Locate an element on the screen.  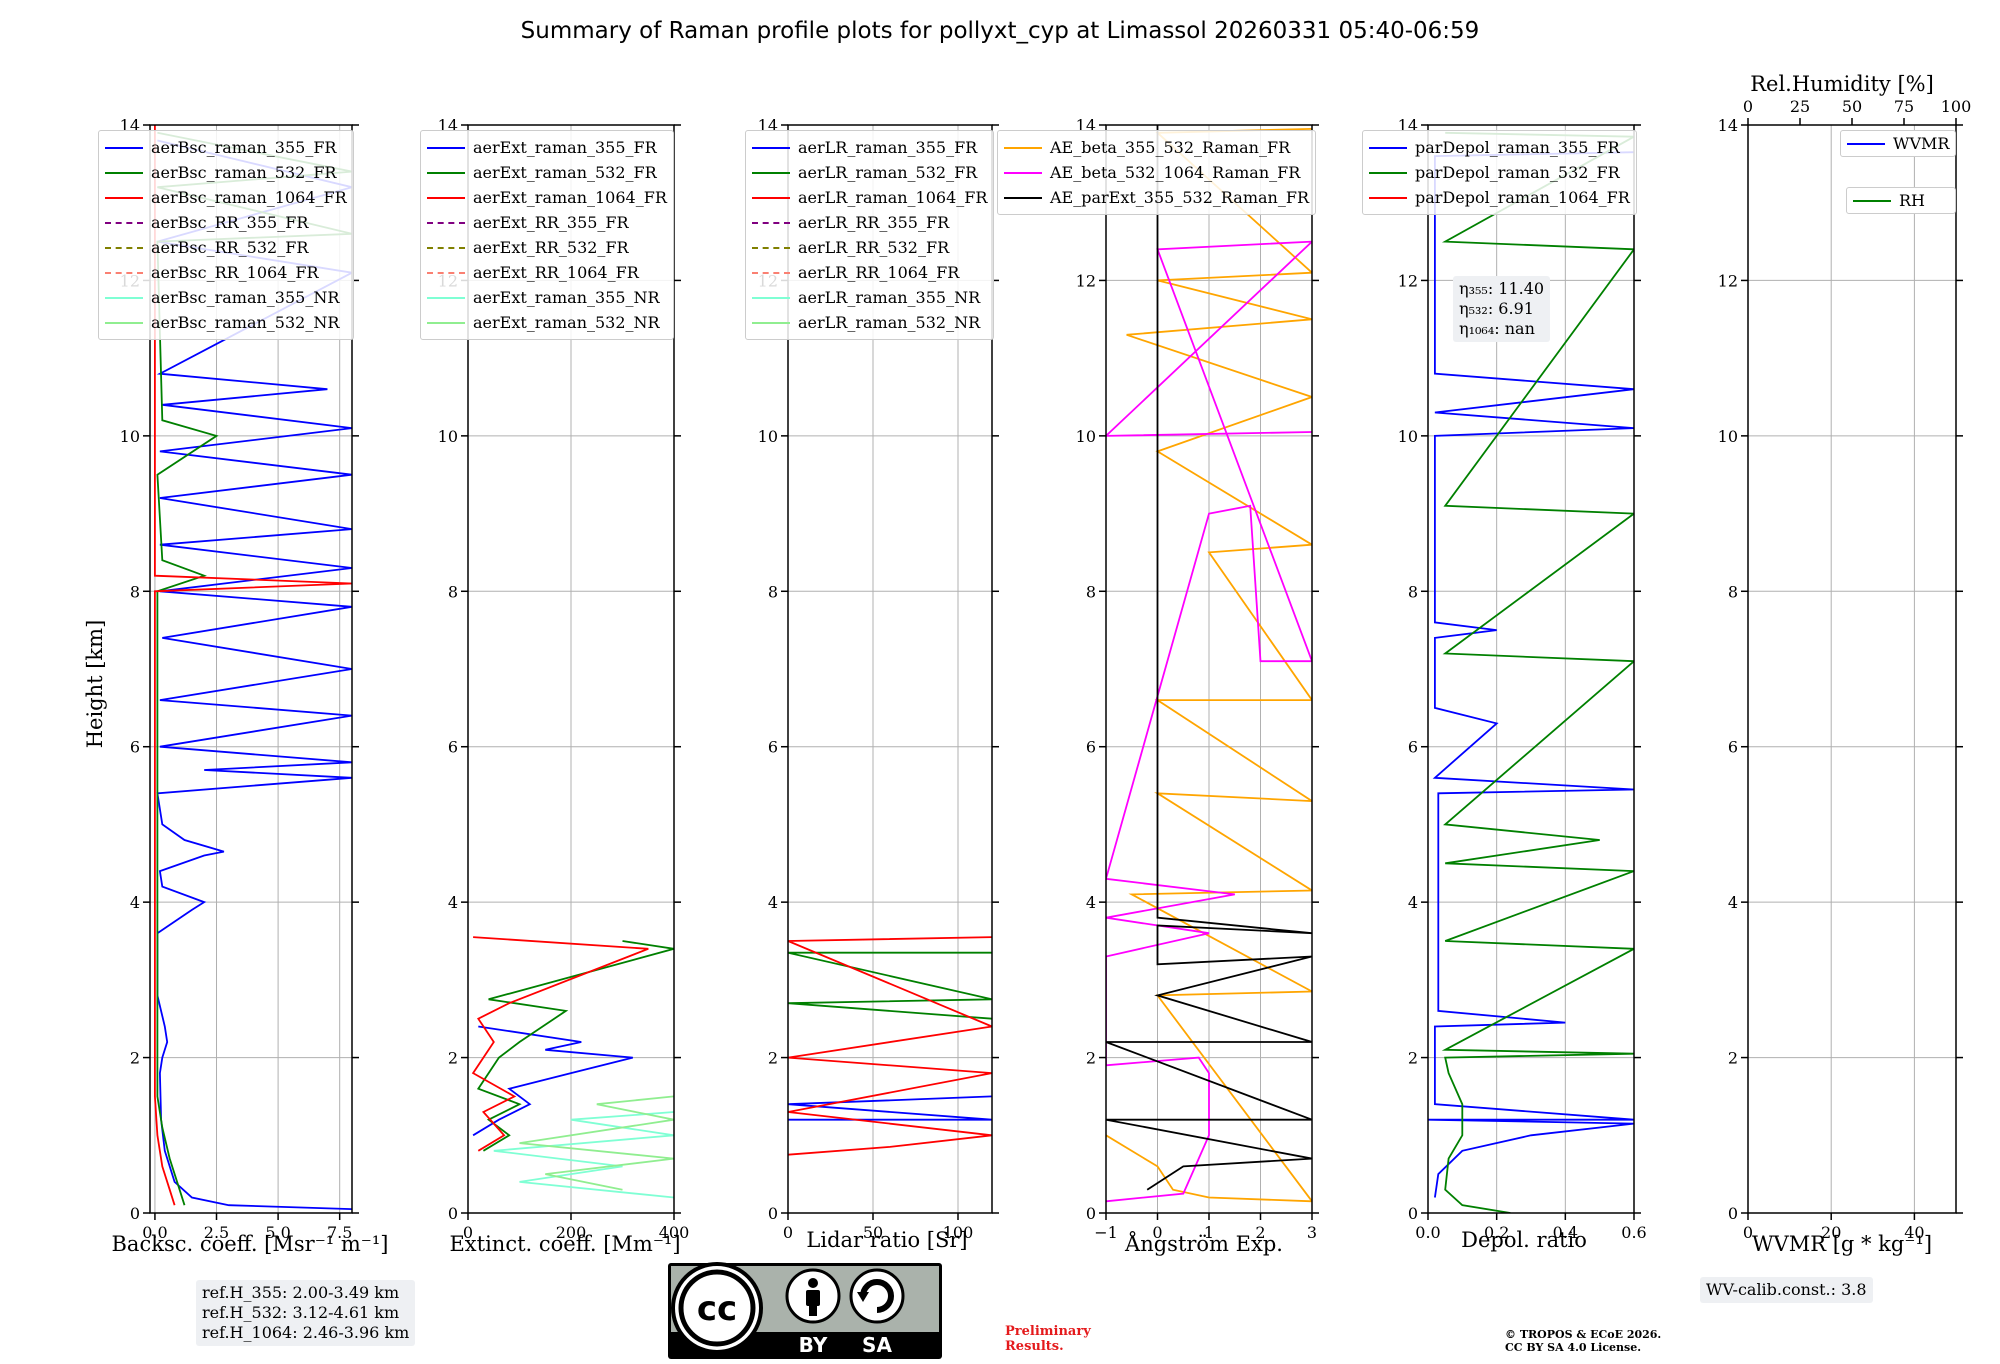
dep-ytick-label: 12 is located at coordinates (1408, 280).